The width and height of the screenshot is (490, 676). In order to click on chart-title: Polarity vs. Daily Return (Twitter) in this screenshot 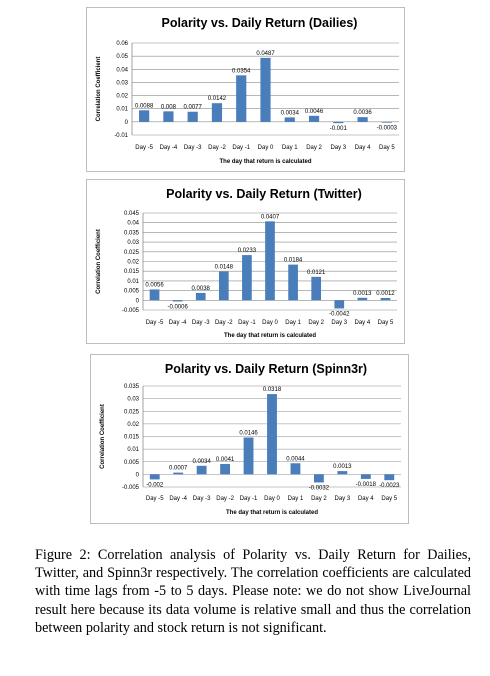, I will do `click(264, 194)`.